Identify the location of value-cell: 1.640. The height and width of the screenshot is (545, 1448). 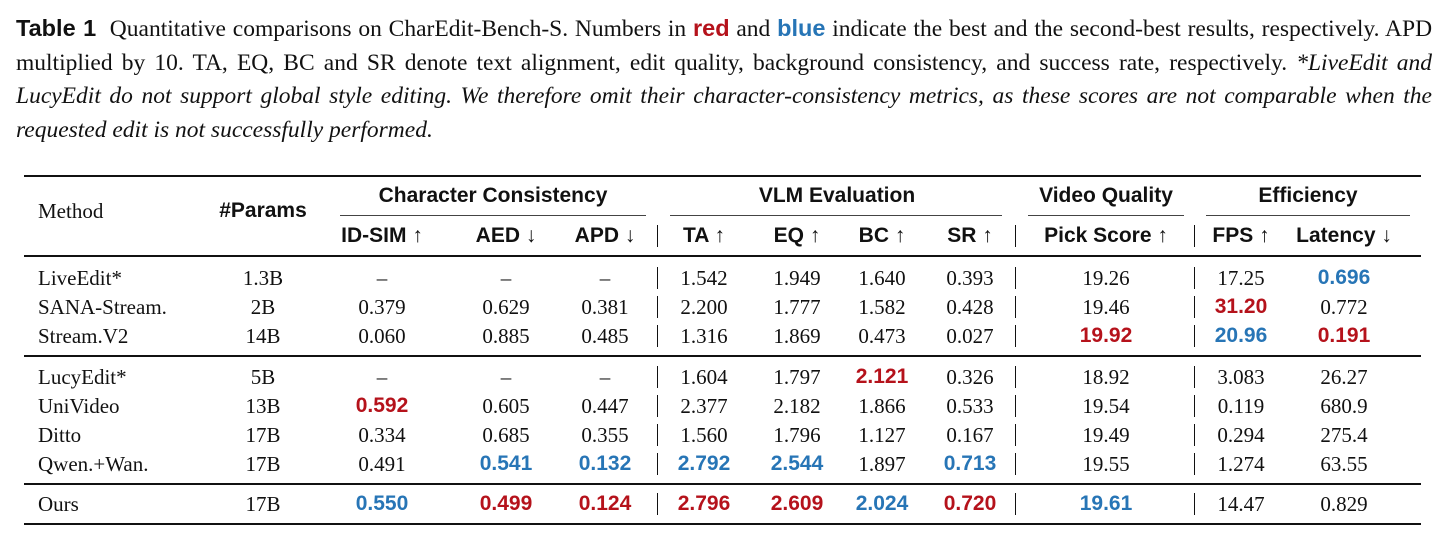
(882, 278).